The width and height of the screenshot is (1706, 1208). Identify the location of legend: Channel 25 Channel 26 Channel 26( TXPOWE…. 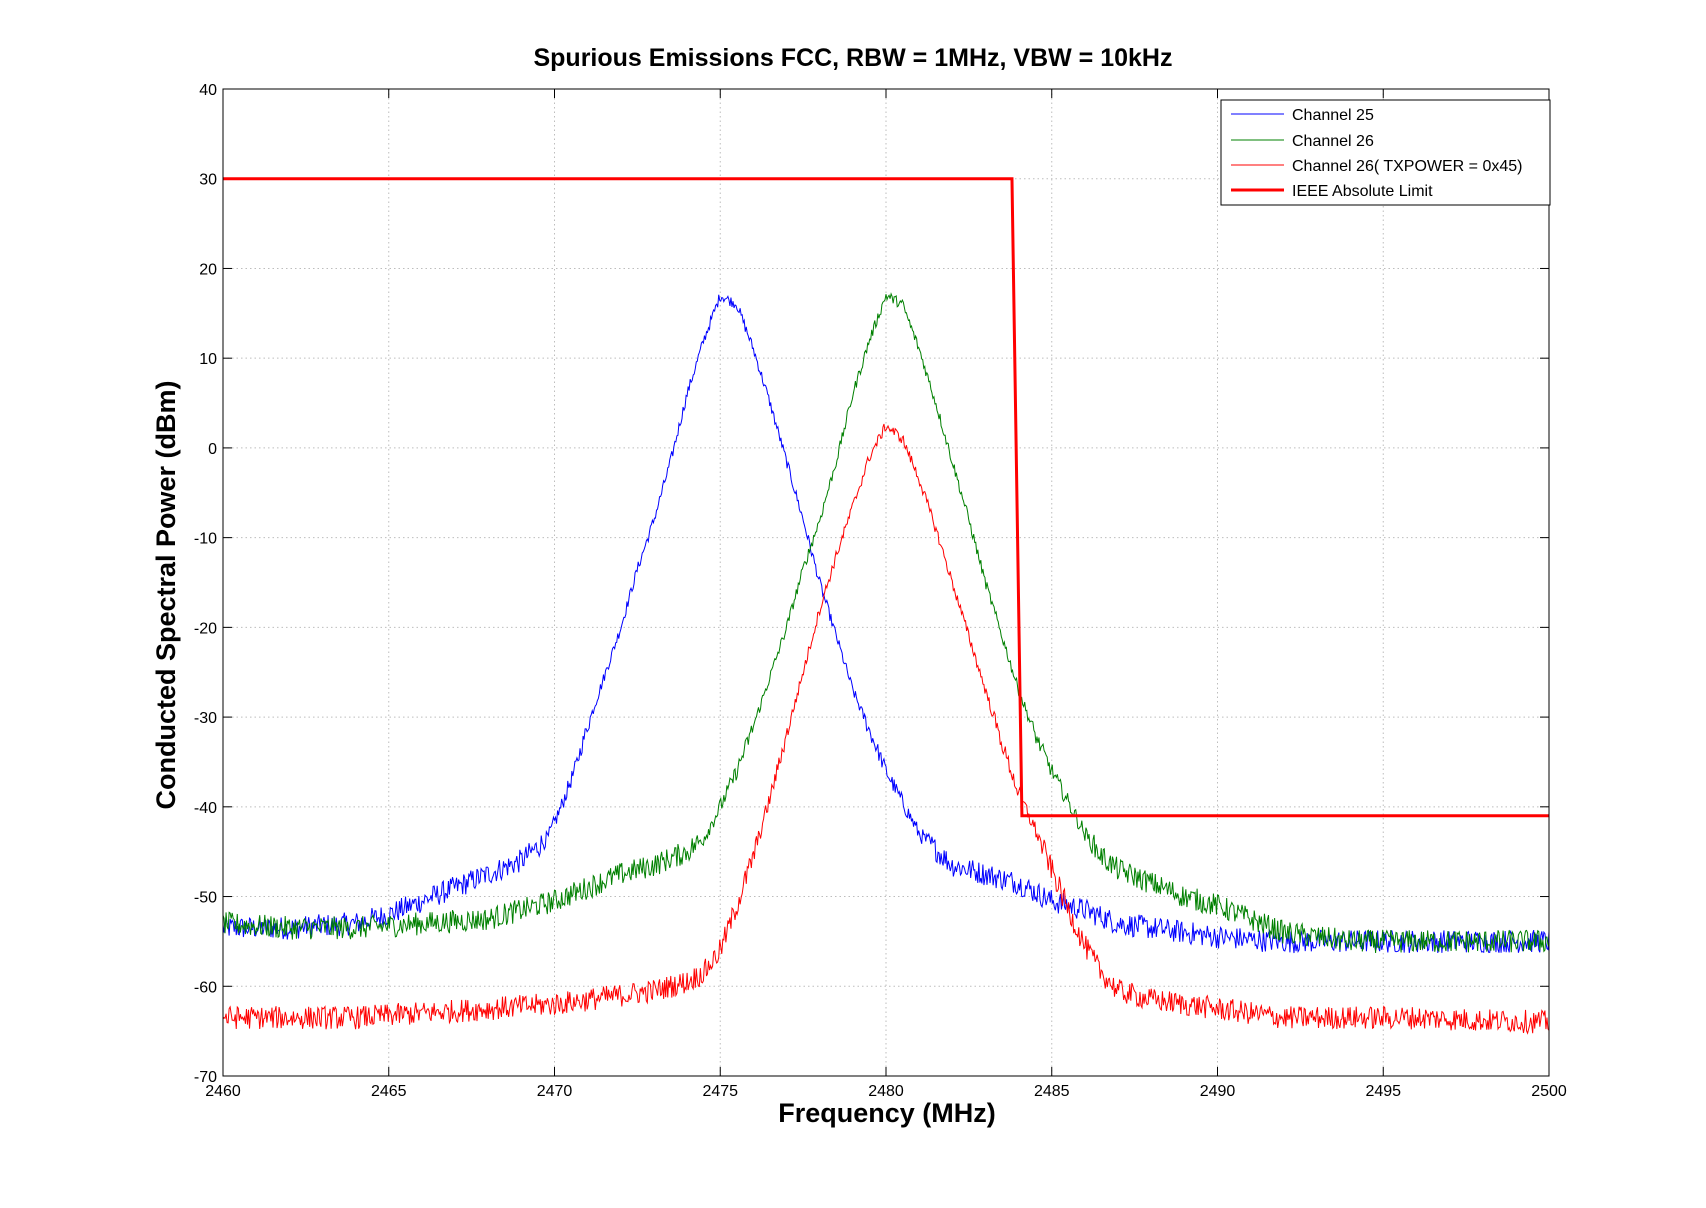
(1385, 152).